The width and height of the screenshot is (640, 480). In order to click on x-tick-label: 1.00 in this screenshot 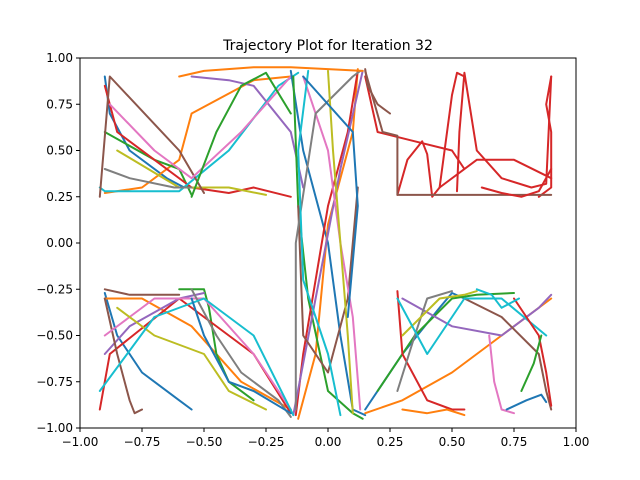, I will do `click(576, 442)`.